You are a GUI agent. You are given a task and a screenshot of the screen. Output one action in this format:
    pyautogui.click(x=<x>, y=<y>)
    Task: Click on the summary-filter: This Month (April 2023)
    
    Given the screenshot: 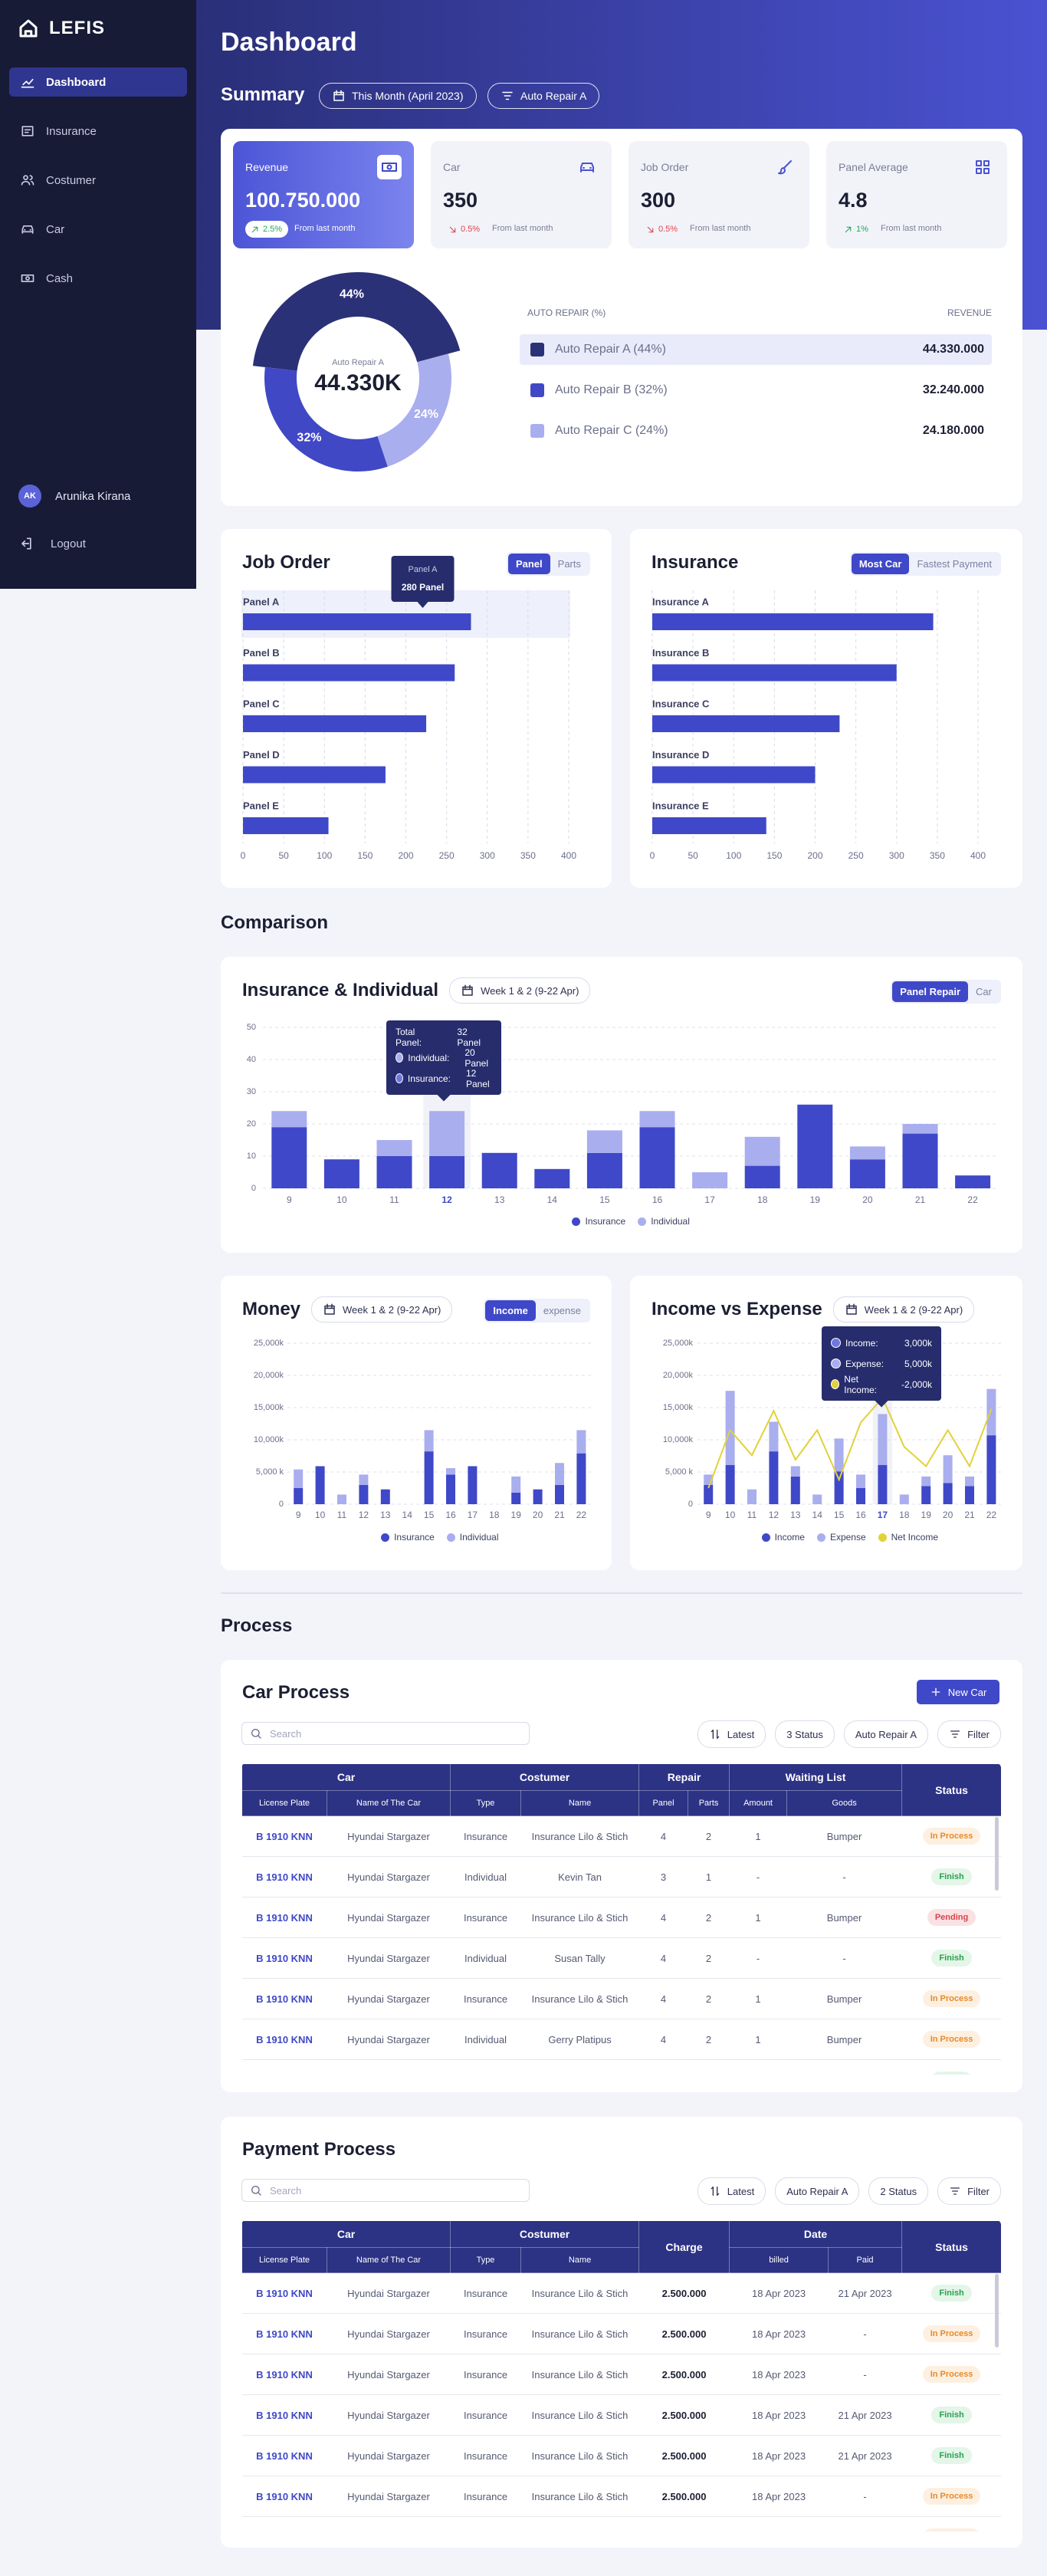 What is the action you would take?
    pyautogui.click(x=398, y=96)
    